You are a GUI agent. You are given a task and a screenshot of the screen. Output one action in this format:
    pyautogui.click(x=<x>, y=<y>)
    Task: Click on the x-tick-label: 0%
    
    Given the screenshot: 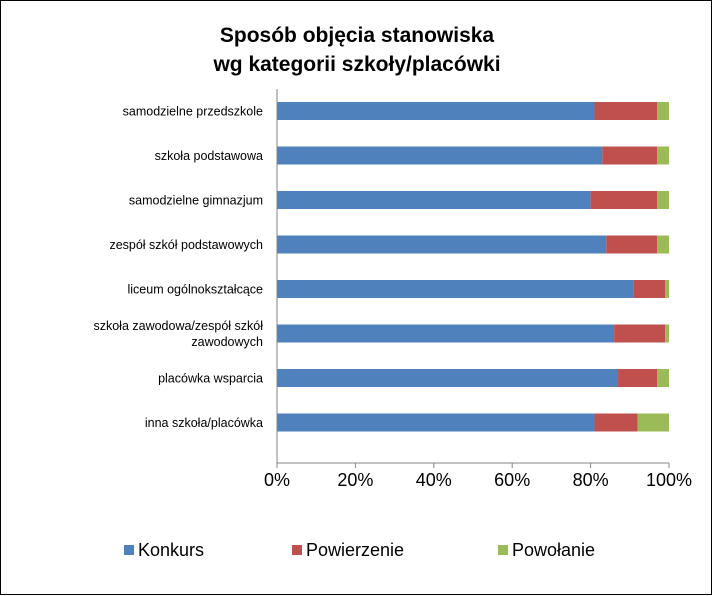 What is the action you would take?
    pyautogui.click(x=277, y=480)
    